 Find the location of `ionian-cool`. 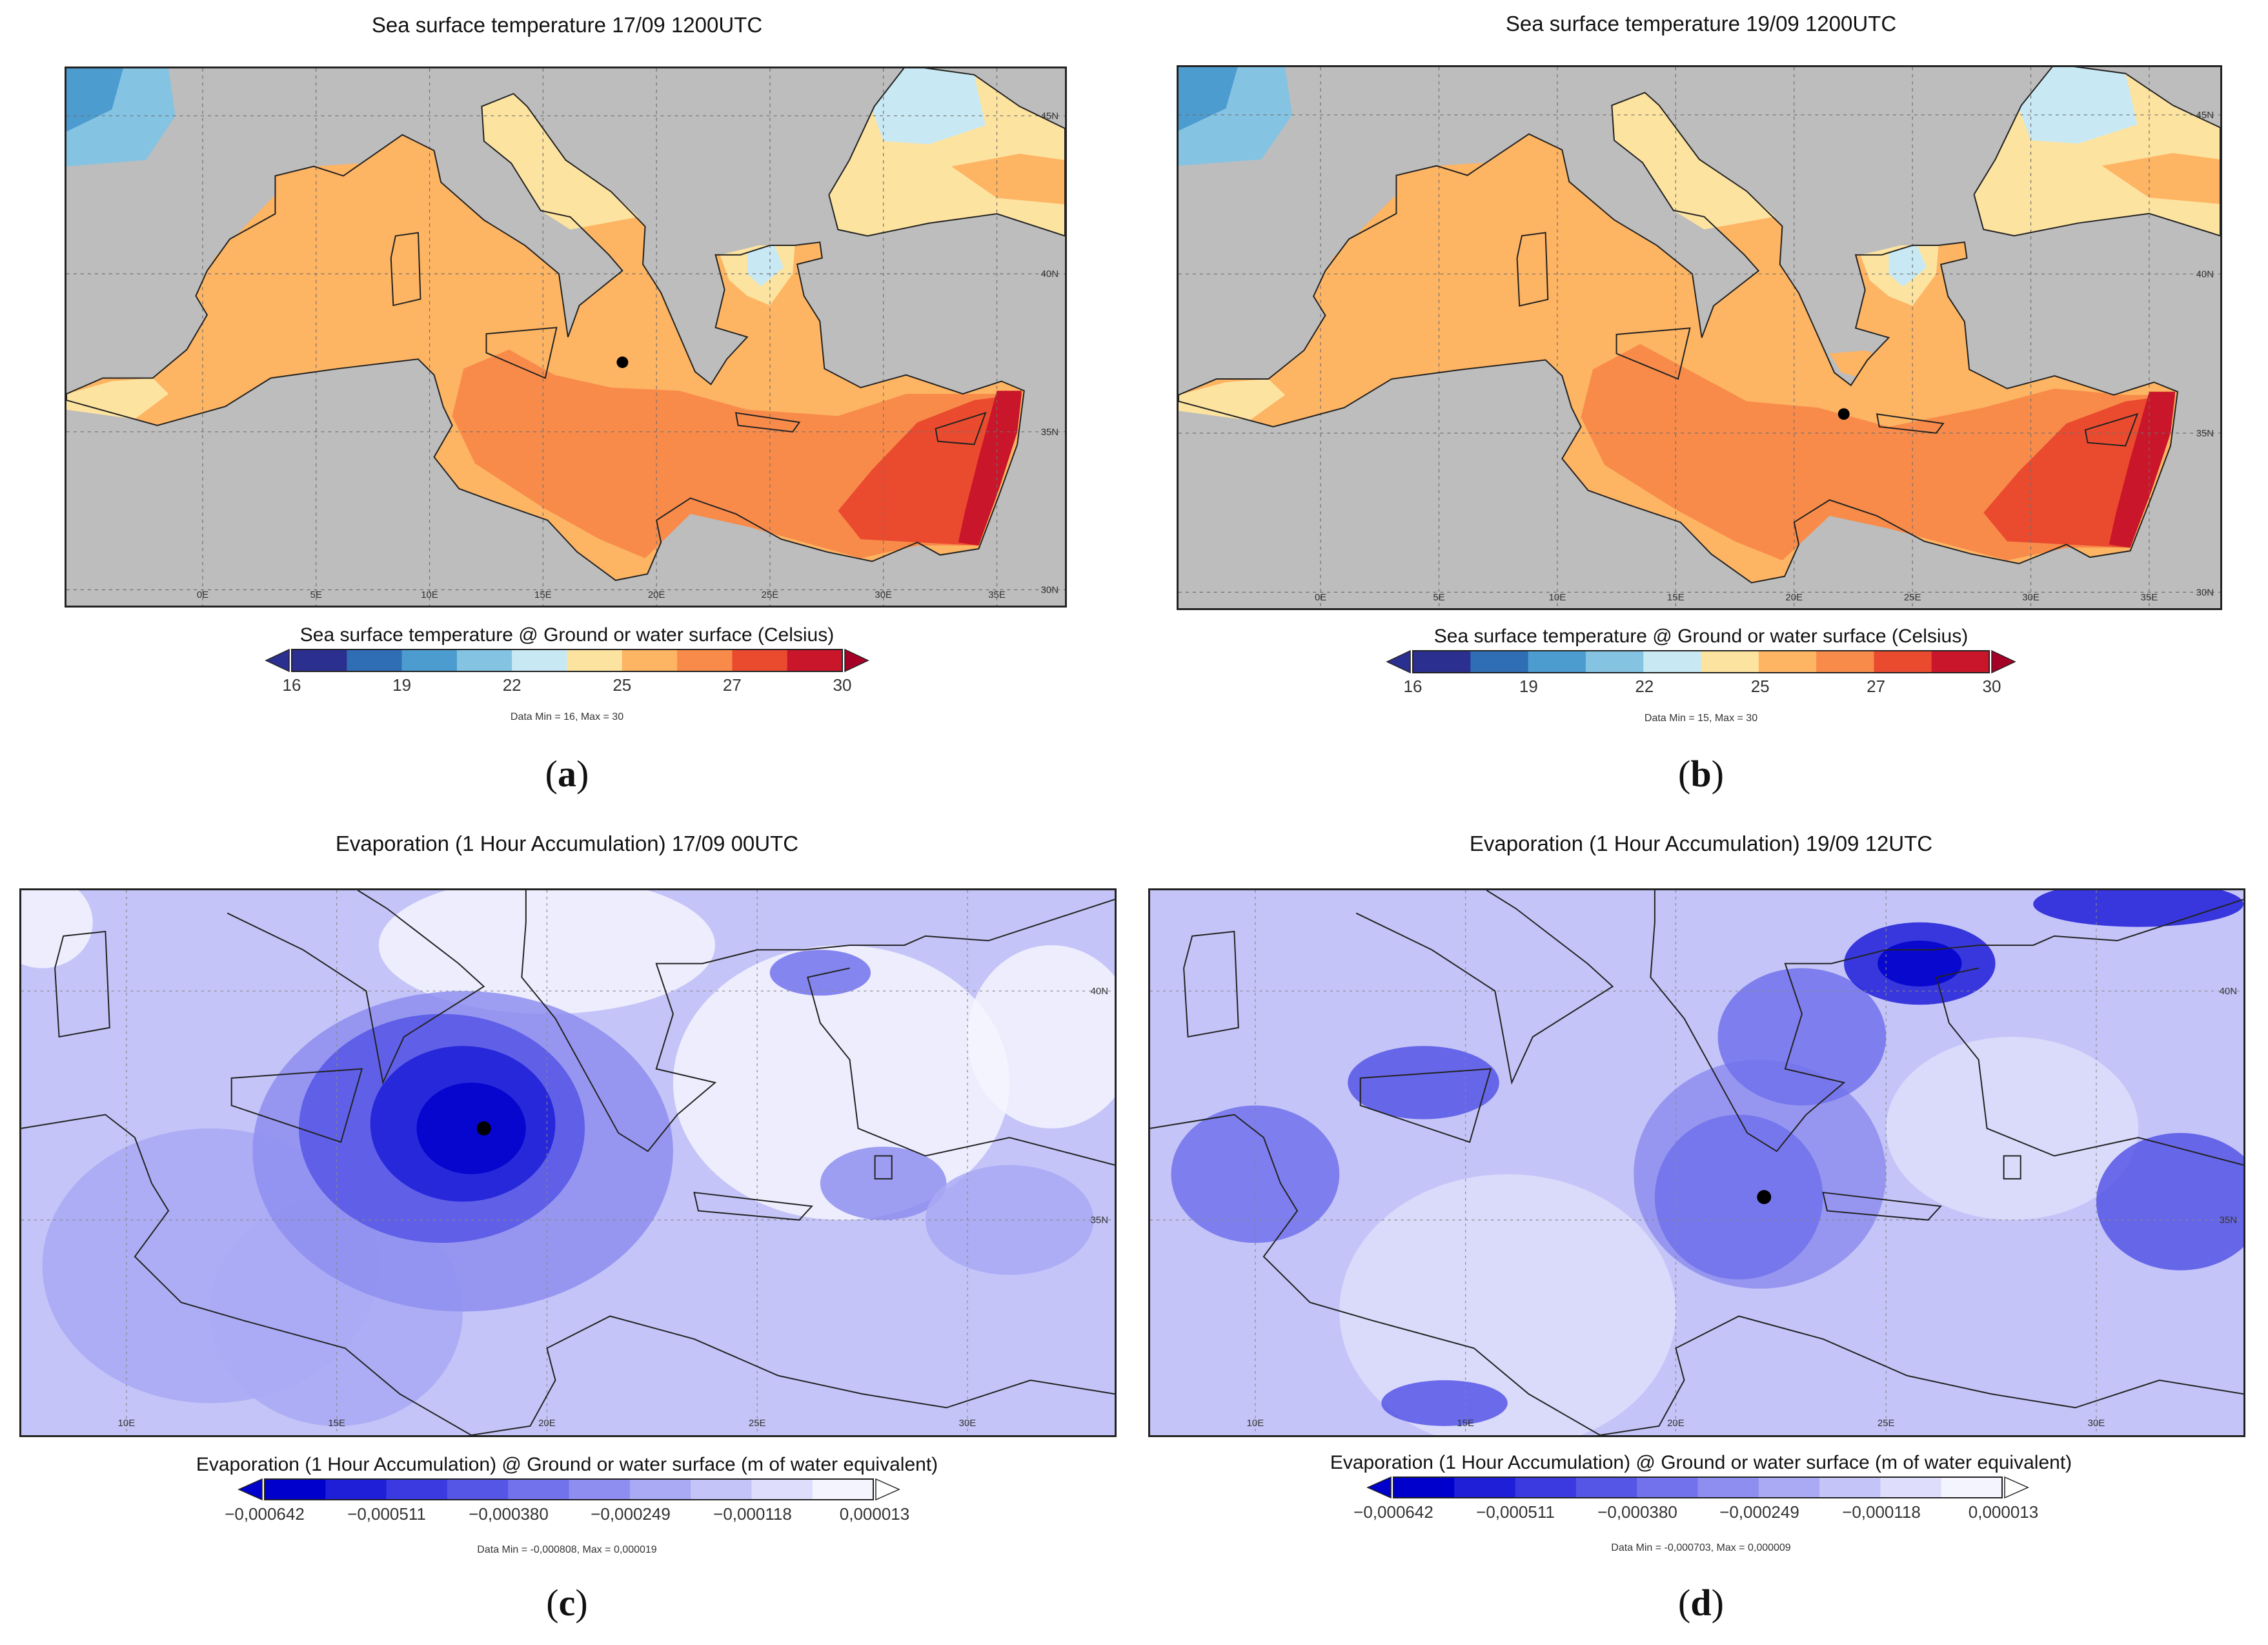

ionian-cool is located at coordinates (1865, 366).